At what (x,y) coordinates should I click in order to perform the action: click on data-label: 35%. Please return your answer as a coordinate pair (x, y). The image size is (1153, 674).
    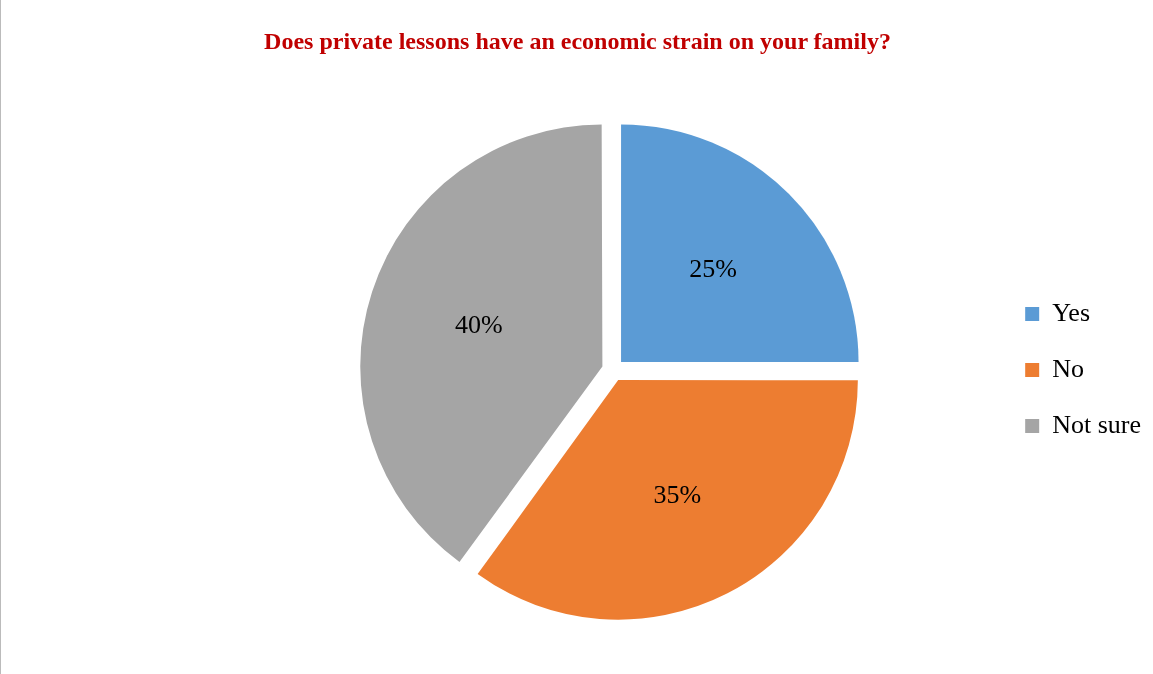
    Looking at the image, I should click on (677, 494).